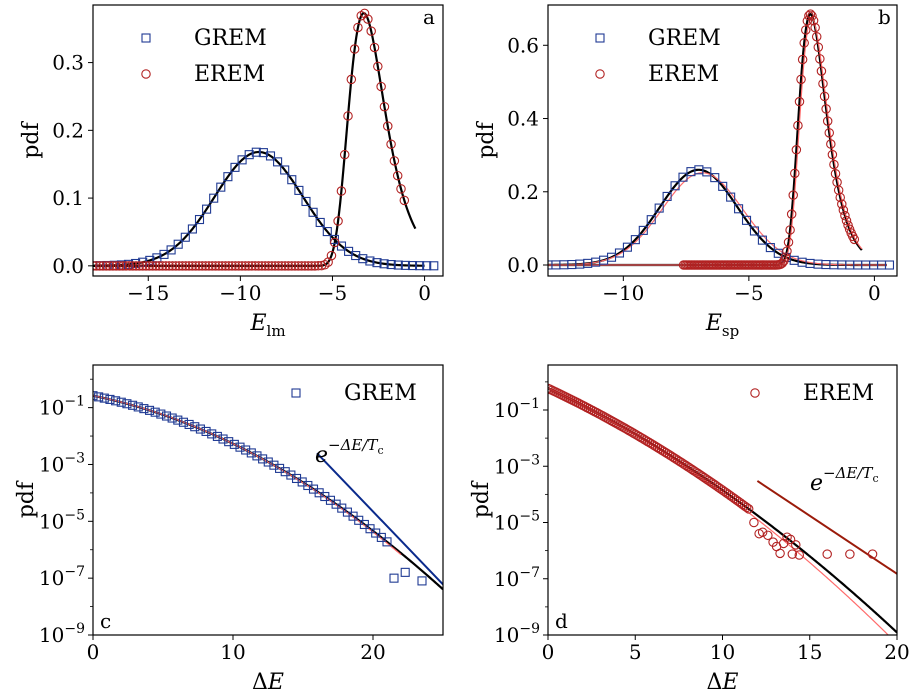 This screenshot has width=914, height=698. Describe the element at coordinates (523, 45) in the screenshot. I see `y-tick-label: 0.6` at that location.